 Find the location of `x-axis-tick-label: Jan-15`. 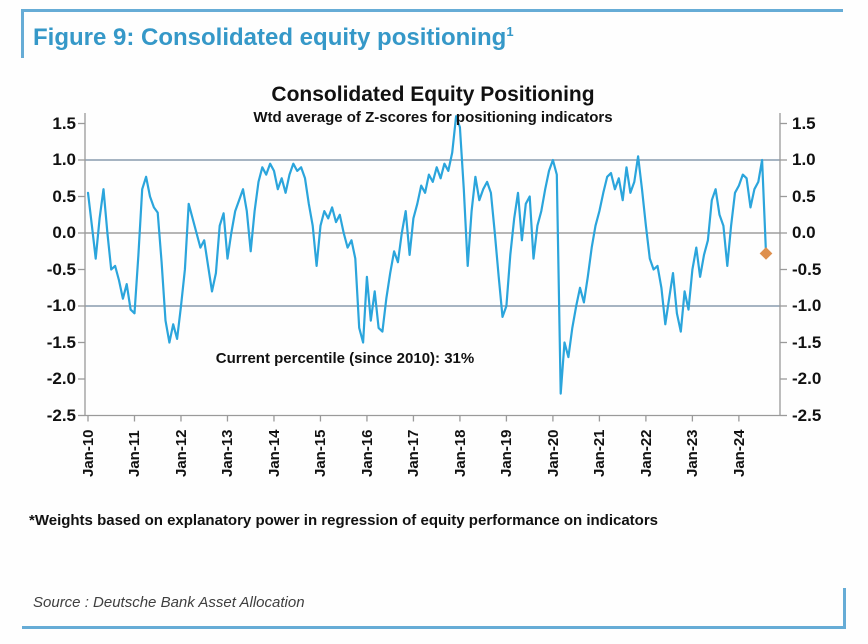

x-axis-tick-label: Jan-15 is located at coordinates (321, 453).